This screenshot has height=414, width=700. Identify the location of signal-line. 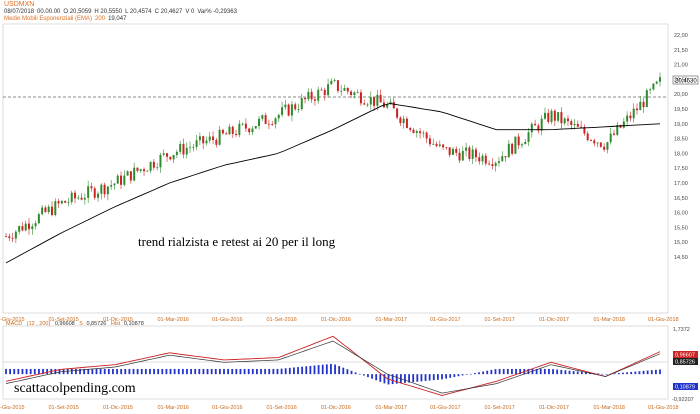
(333, 367).